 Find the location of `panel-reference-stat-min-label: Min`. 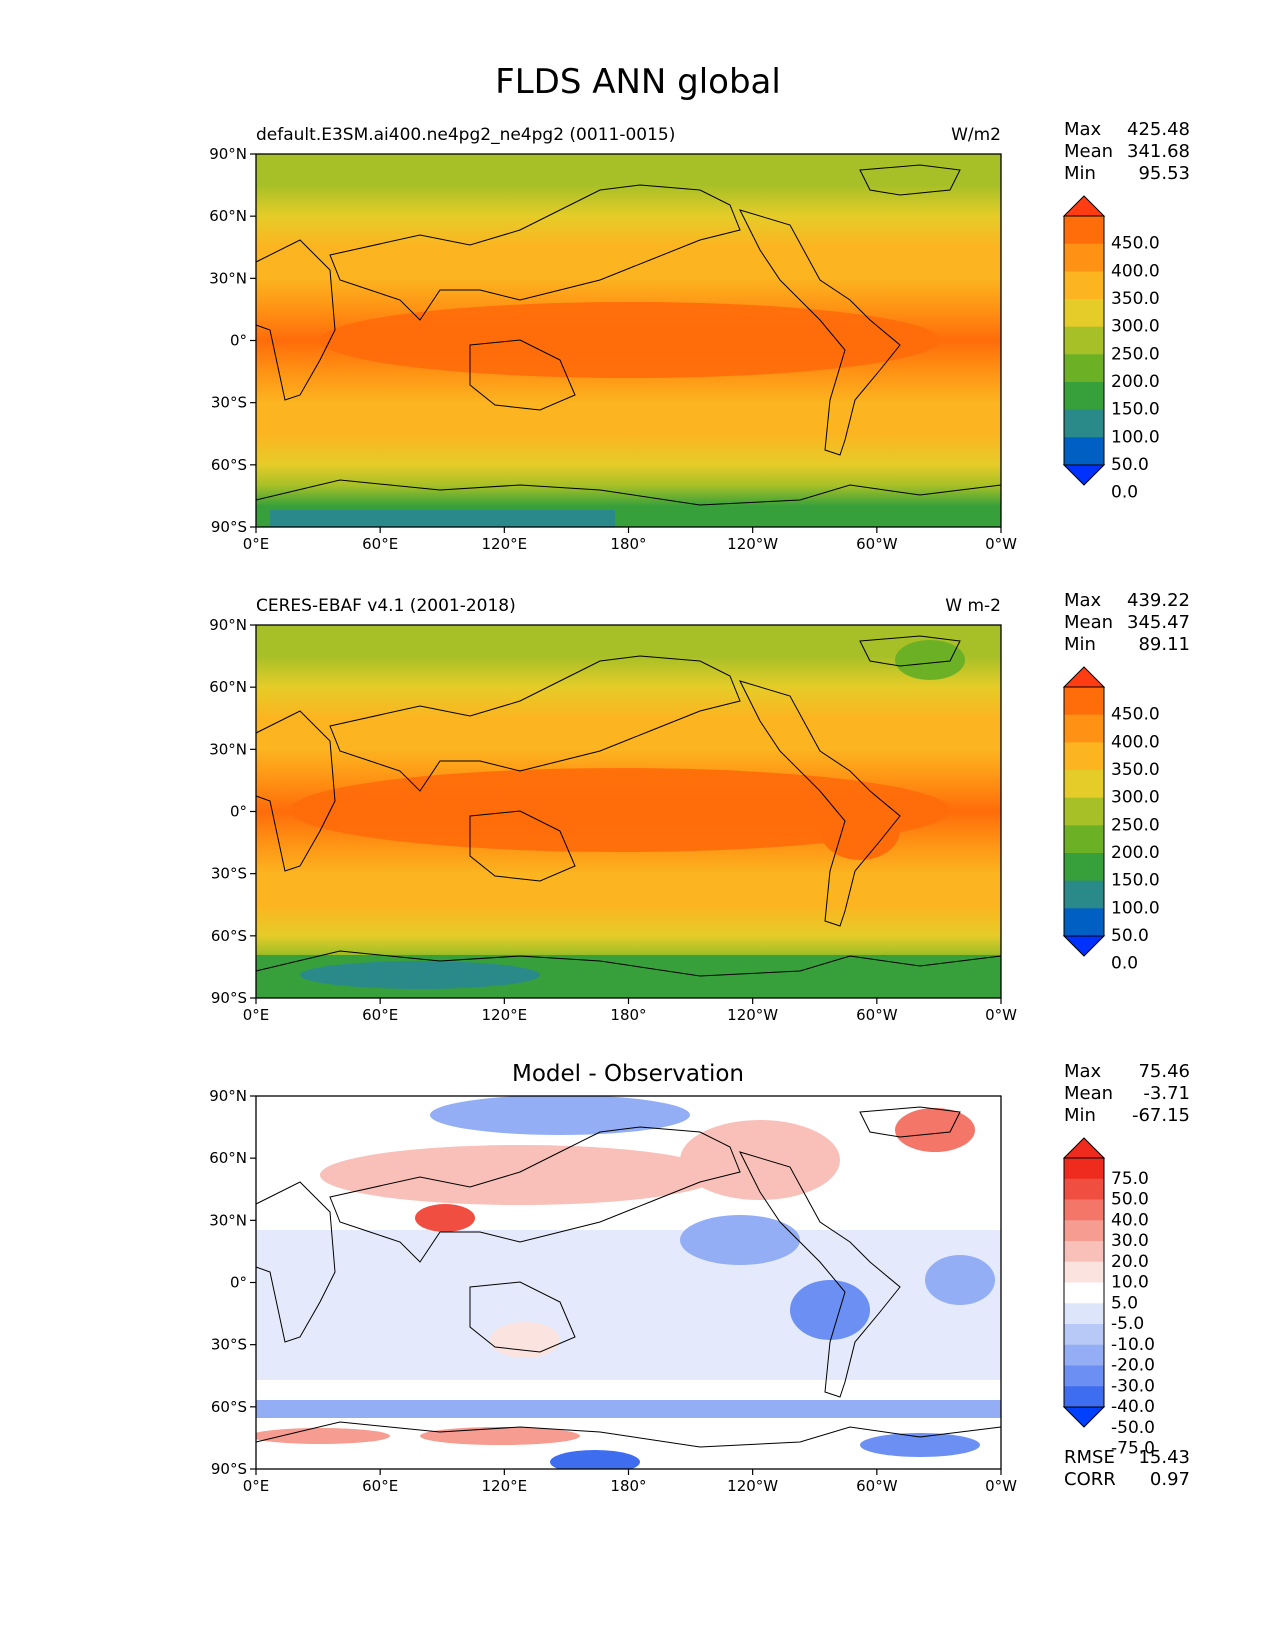

panel-reference-stat-min-label: Min is located at coordinates (1080, 644).